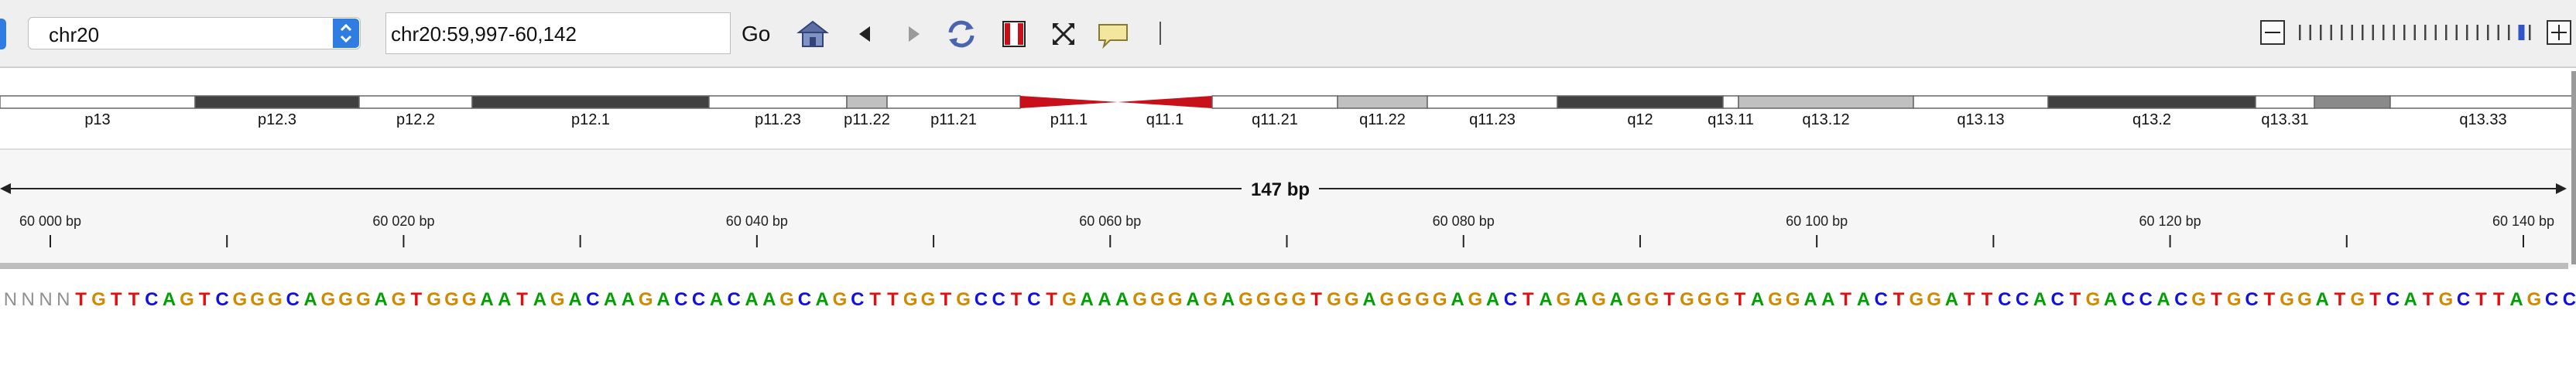 Image resolution: width=2576 pixels, height=368 pixels. What do you see at coordinates (2559, 32) in the screenshot?
I see `zoom-in-button` at bounding box center [2559, 32].